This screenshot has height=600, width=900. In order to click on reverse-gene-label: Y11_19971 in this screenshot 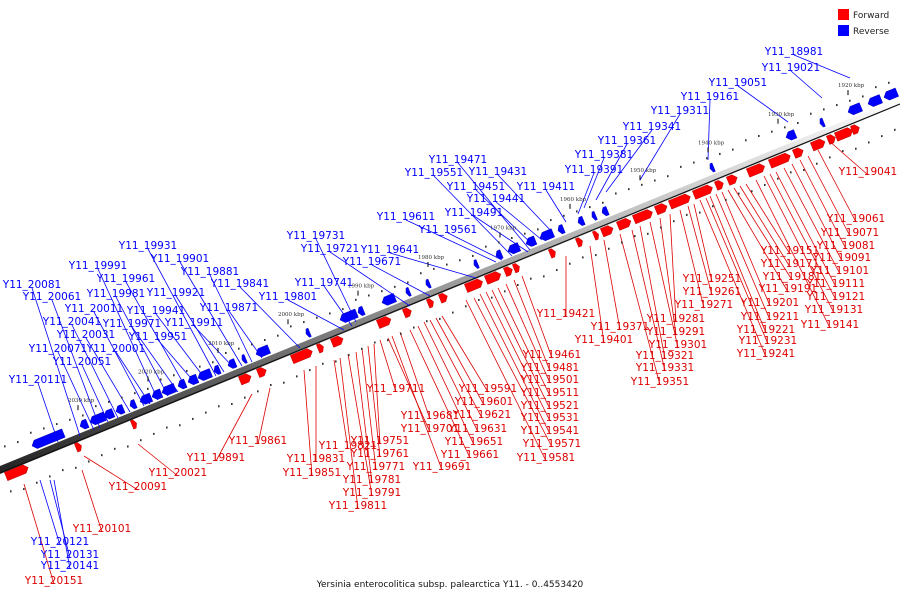, I will do `click(131, 324)`.